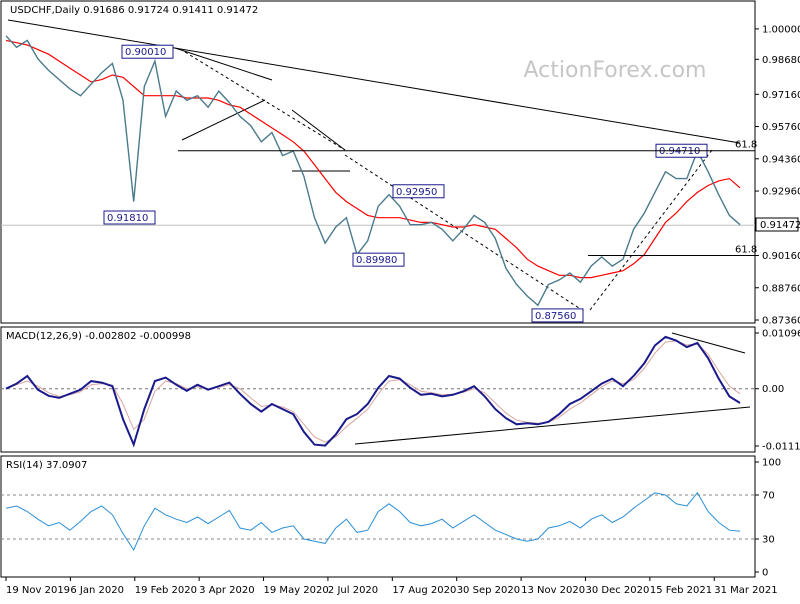 The width and height of the screenshot is (800, 604). Describe the element at coordinates (373, 521) in the screenshot. I see `rsi-line` at that location.